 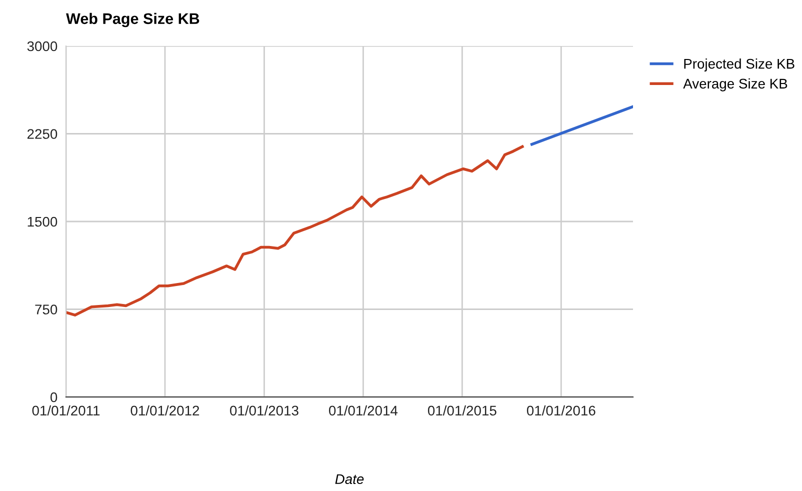 What do you see at coordinates (462, 410) in the screenshot?
I see `x-tick-label: 01/01/2015` at bounding box center [462, 410].